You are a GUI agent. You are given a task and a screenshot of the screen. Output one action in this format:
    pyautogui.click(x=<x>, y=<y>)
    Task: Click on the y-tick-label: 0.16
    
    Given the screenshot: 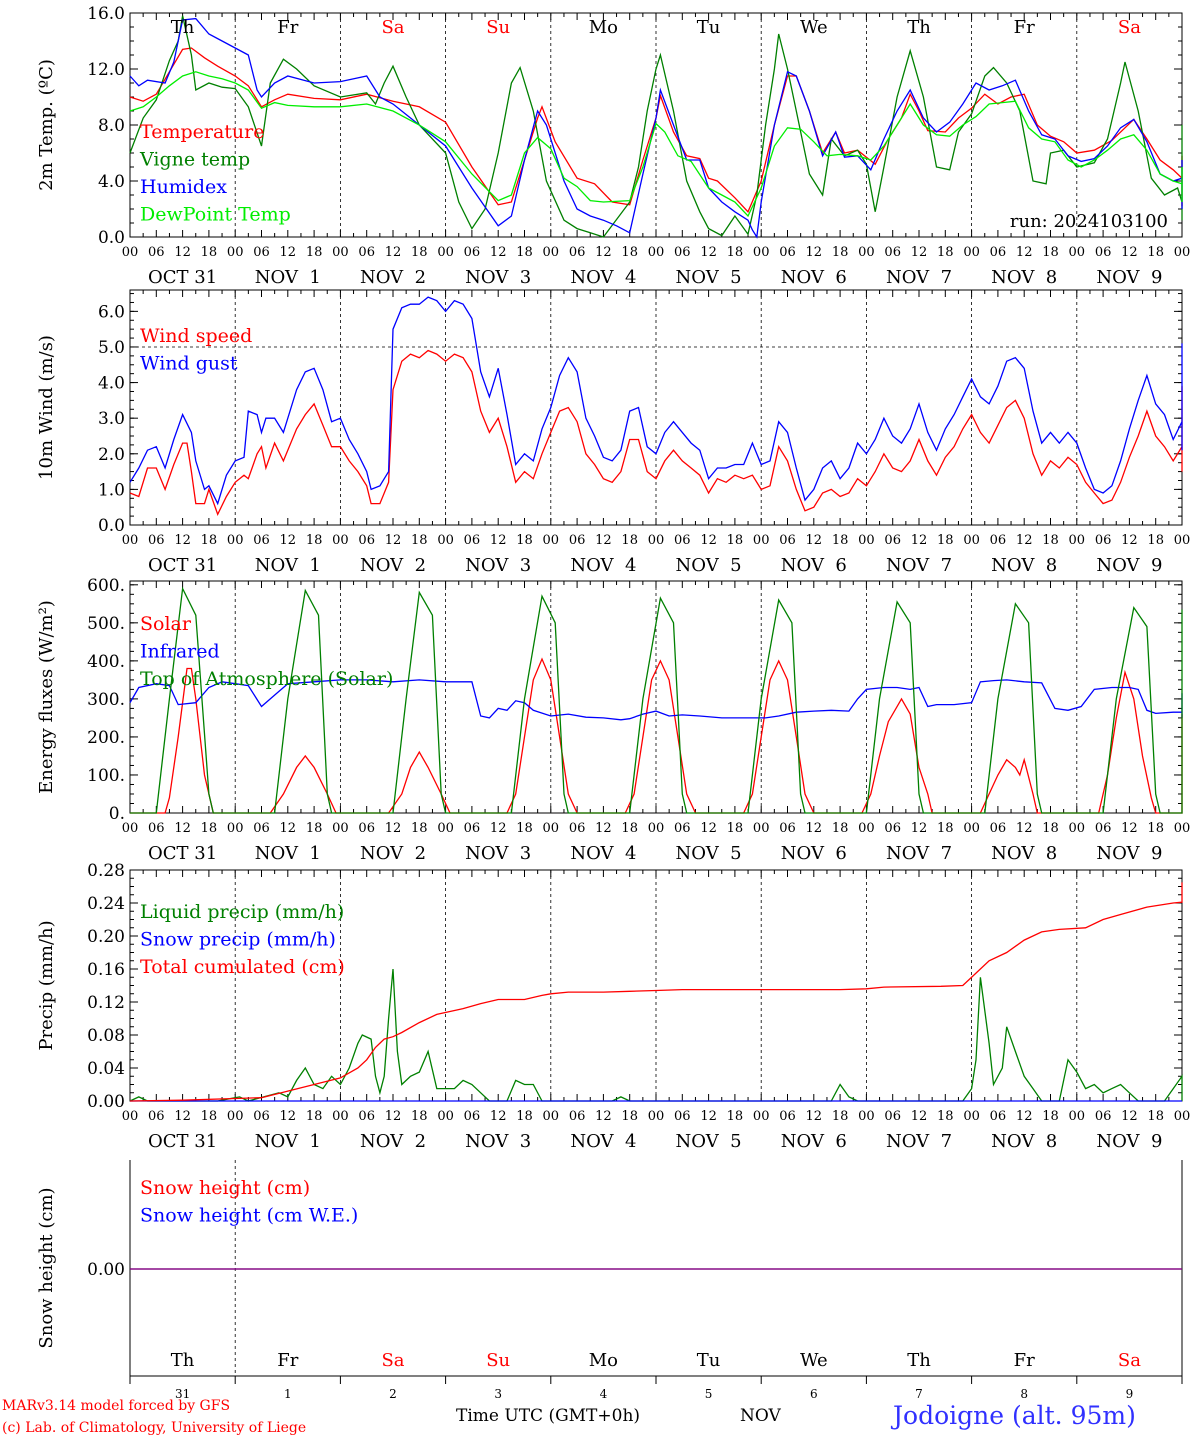 What is the action you would take?
    pyautogui.click(x=106, y=970)
    